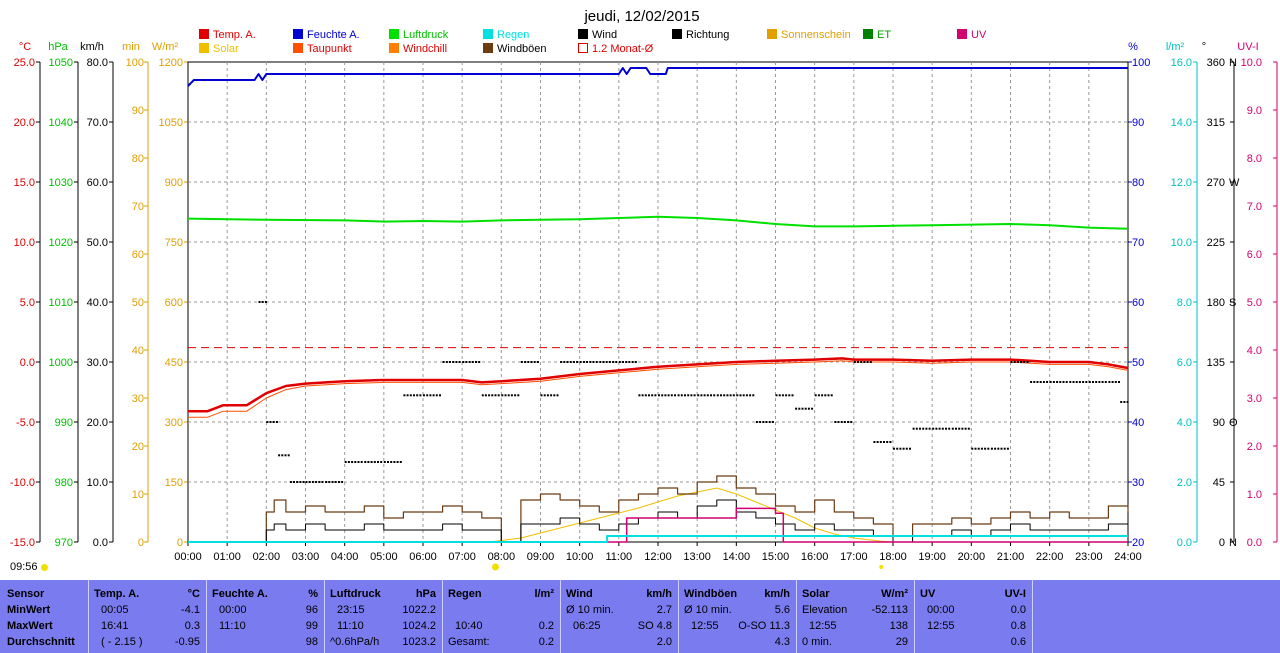 The width and height of the screenshot is (1280, 653). Describe the element at coordinates (1138, 303) in the screenshot. I see `pct-axis-tick-label: 60` at that location.